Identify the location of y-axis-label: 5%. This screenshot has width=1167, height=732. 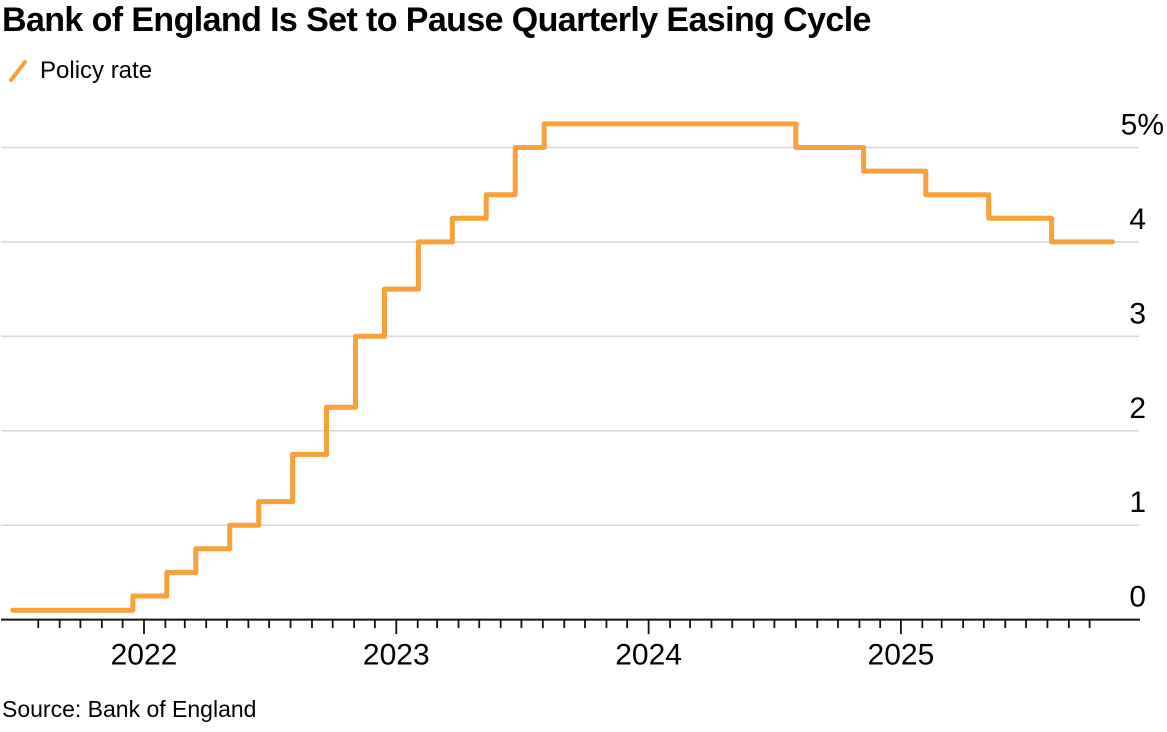
(1142, 125).